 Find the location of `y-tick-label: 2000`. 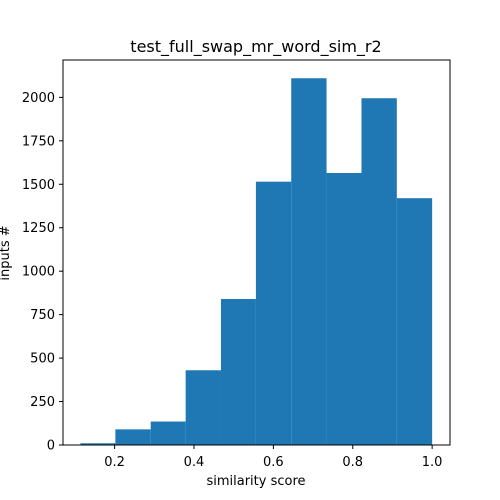

y-tick-label: 2000 is located at coordinates (38, 98).